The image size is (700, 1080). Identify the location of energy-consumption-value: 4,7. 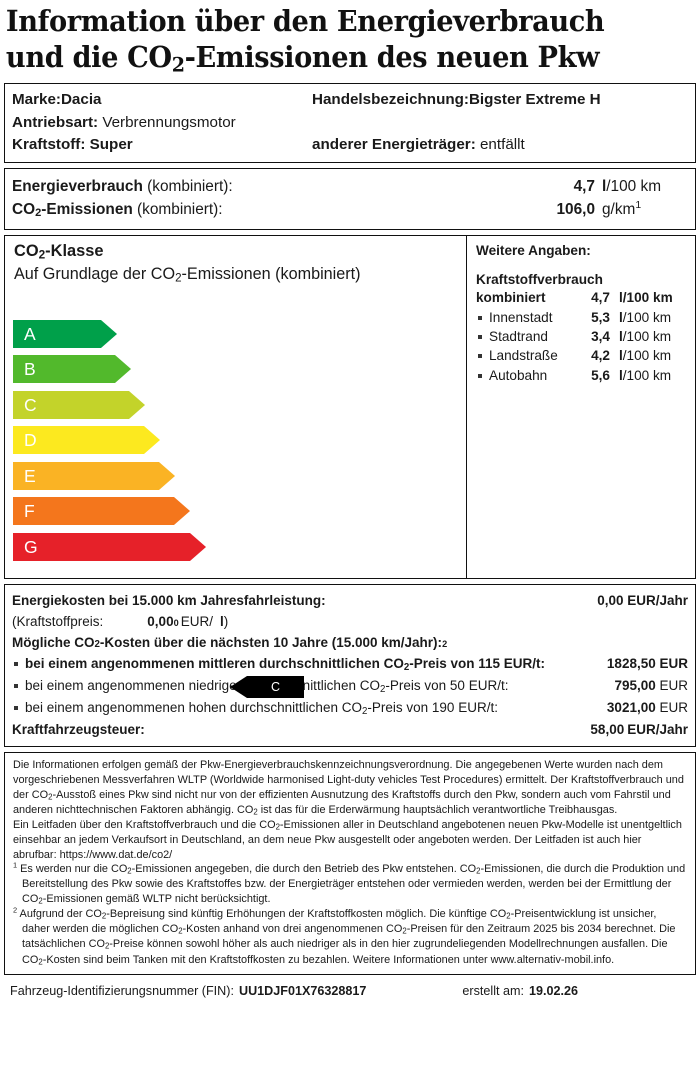
(584, 186).